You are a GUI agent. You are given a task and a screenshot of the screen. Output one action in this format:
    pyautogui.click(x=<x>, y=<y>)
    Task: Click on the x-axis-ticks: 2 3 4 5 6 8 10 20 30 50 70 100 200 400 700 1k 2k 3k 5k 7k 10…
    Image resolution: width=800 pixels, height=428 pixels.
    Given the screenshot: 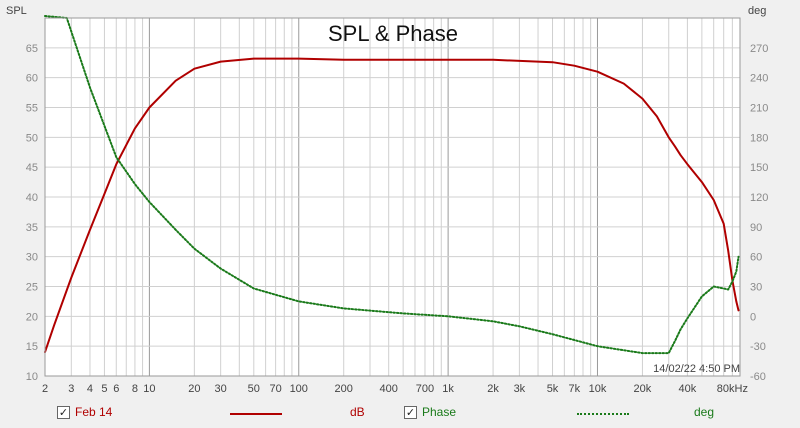 What is the action you would take?
    pyautogui.click(x=395, y=389)
    